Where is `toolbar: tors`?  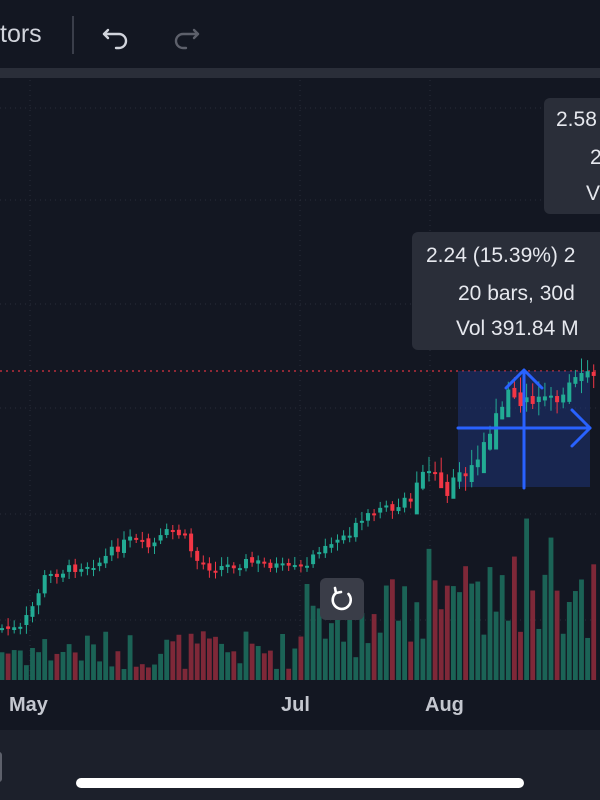 toolbar: tors is located at coordinates (300, 34).